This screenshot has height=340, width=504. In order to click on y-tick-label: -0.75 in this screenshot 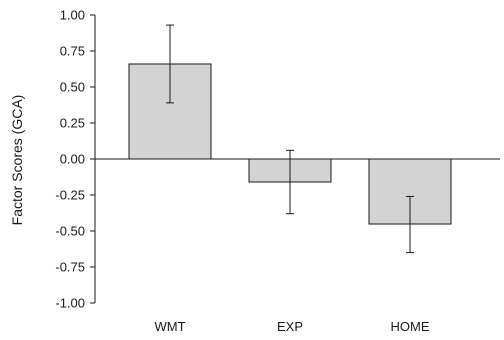, I will do `click(70, 267)`.